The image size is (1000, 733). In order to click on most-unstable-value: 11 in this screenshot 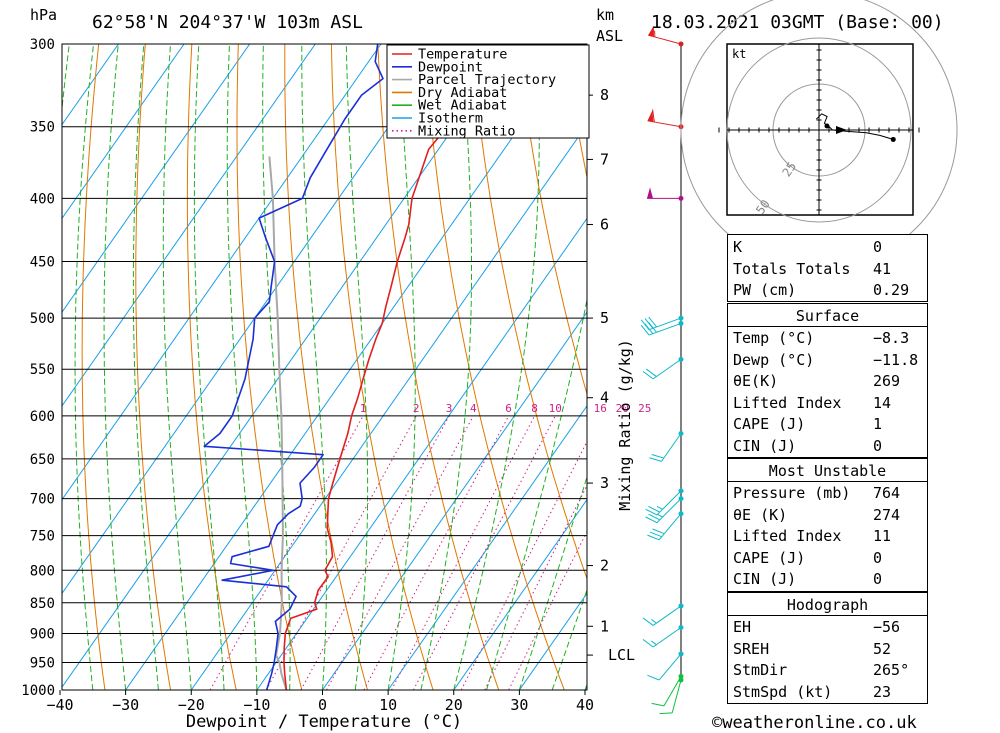, I will do `click(882, 536)`.